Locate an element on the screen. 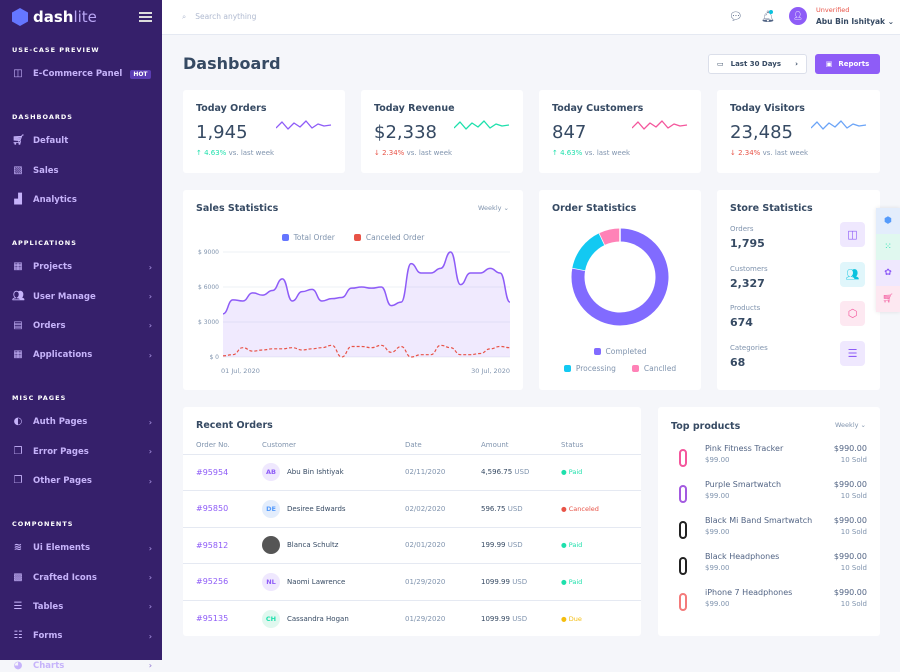 The image size is (900, 672). sidebar-item-projects: ▦ Projects › is located at coordinates (82, 267).